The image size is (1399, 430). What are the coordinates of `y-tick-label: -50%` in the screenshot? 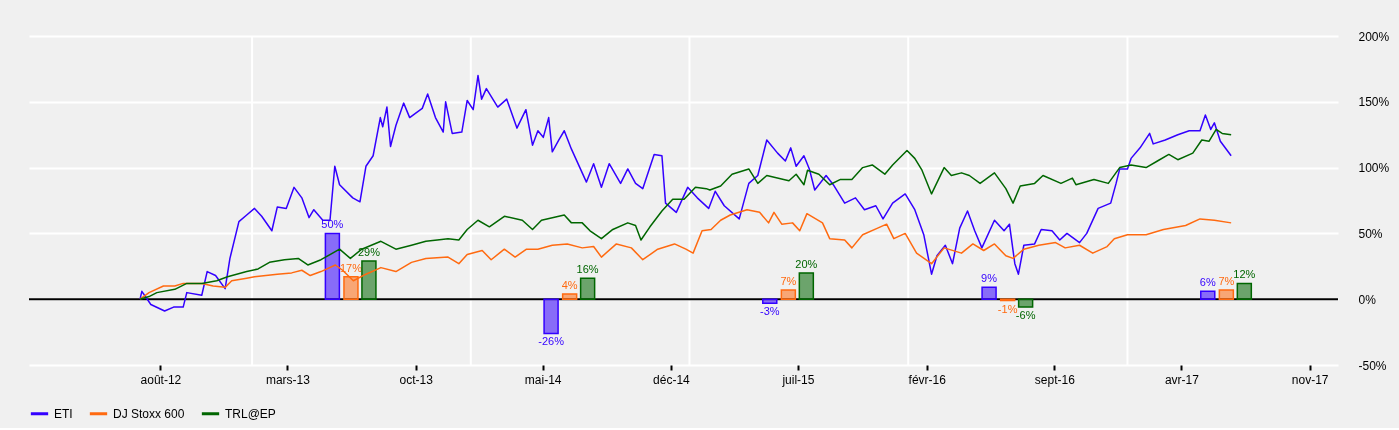 It's located at (1372, 365).